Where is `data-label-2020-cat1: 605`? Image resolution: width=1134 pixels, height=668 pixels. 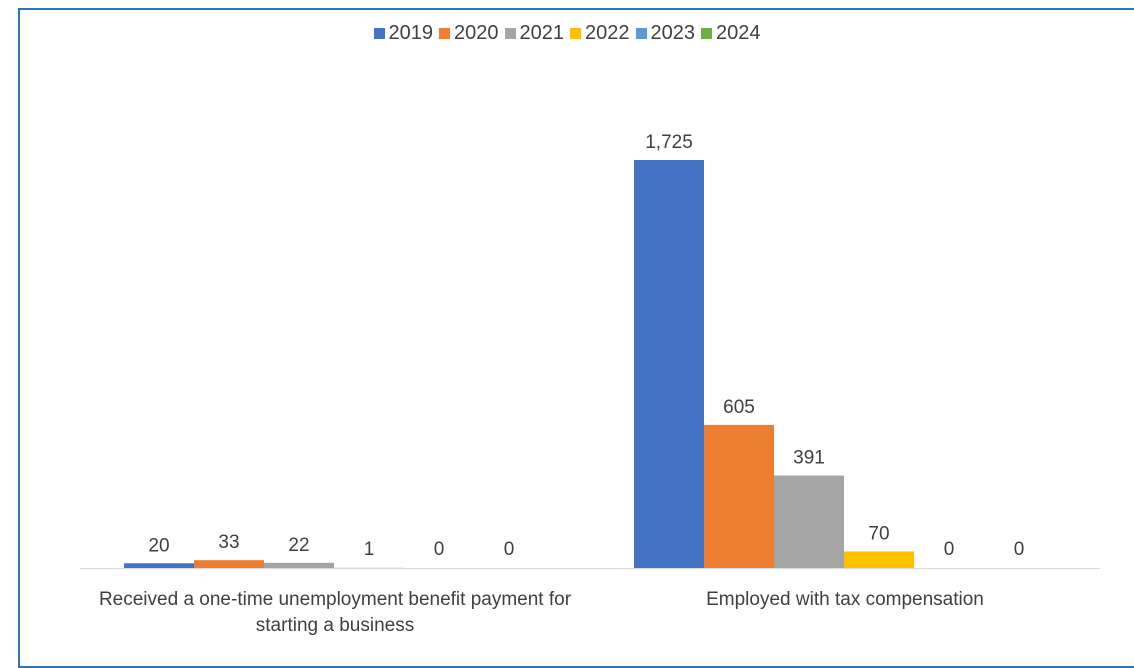
data-label-2020-cat1: 605 is located at coordinates (739, 407).